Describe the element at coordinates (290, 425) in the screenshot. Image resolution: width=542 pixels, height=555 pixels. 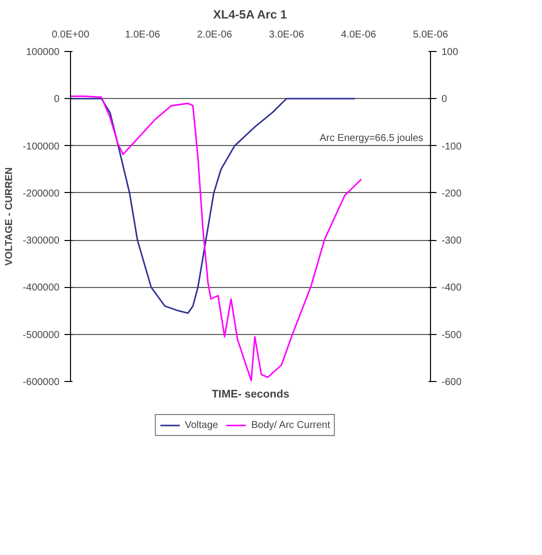
I see `legend-label: Body/ Arc Current` at that location.